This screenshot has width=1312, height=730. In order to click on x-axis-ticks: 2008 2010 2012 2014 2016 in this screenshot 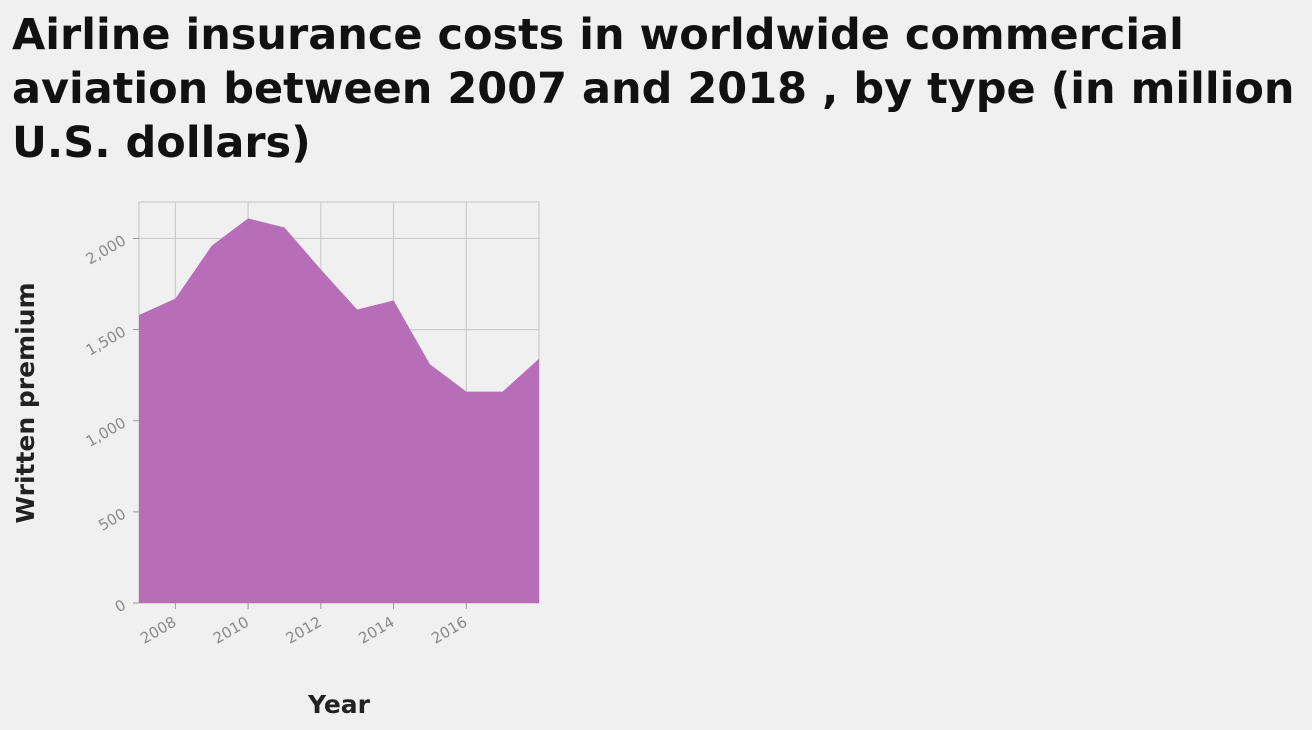, I will do `click(303, 625)`.